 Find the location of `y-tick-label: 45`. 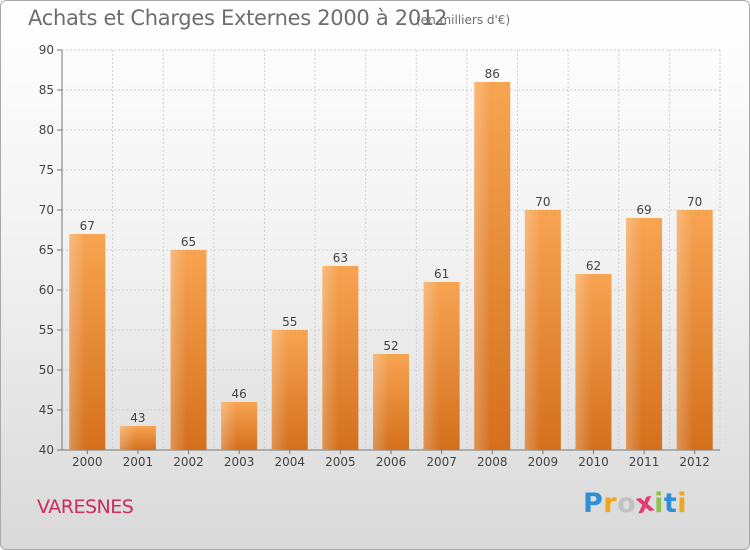

y-tick-label: 45 is located at coordinates (46, 410).